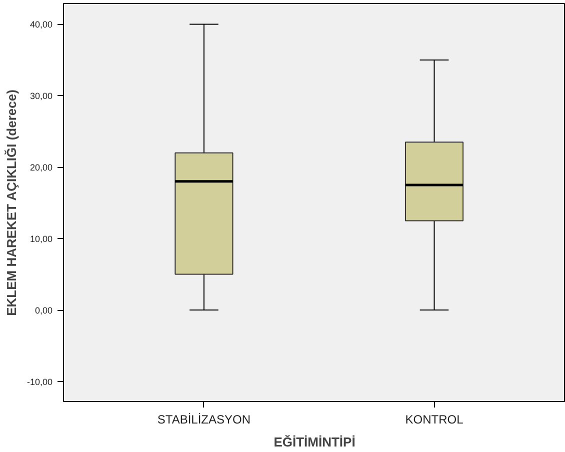 The height and width of the screenshot is (452, 565). I want to click on x-tick-label: KONTROL, so click(434, 419).